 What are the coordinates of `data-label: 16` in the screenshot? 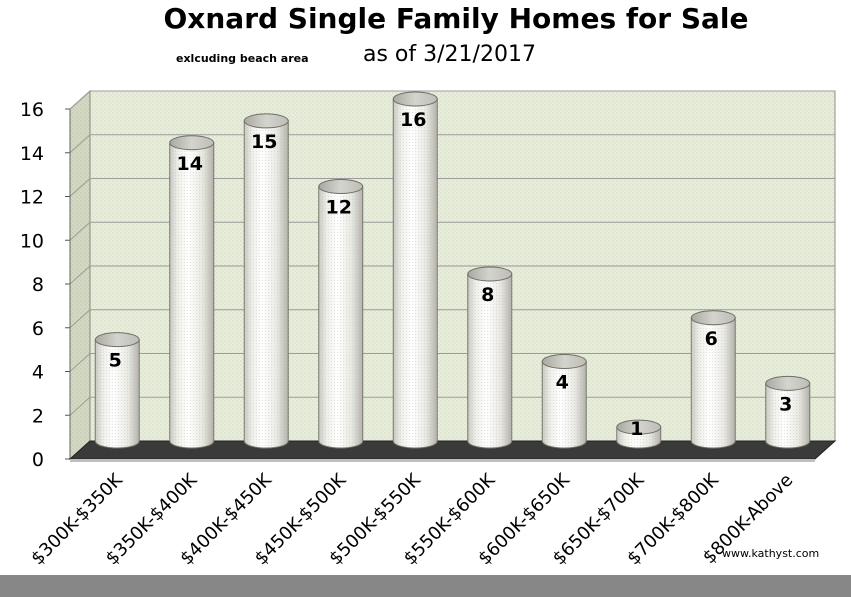 It's located at (413, 120).